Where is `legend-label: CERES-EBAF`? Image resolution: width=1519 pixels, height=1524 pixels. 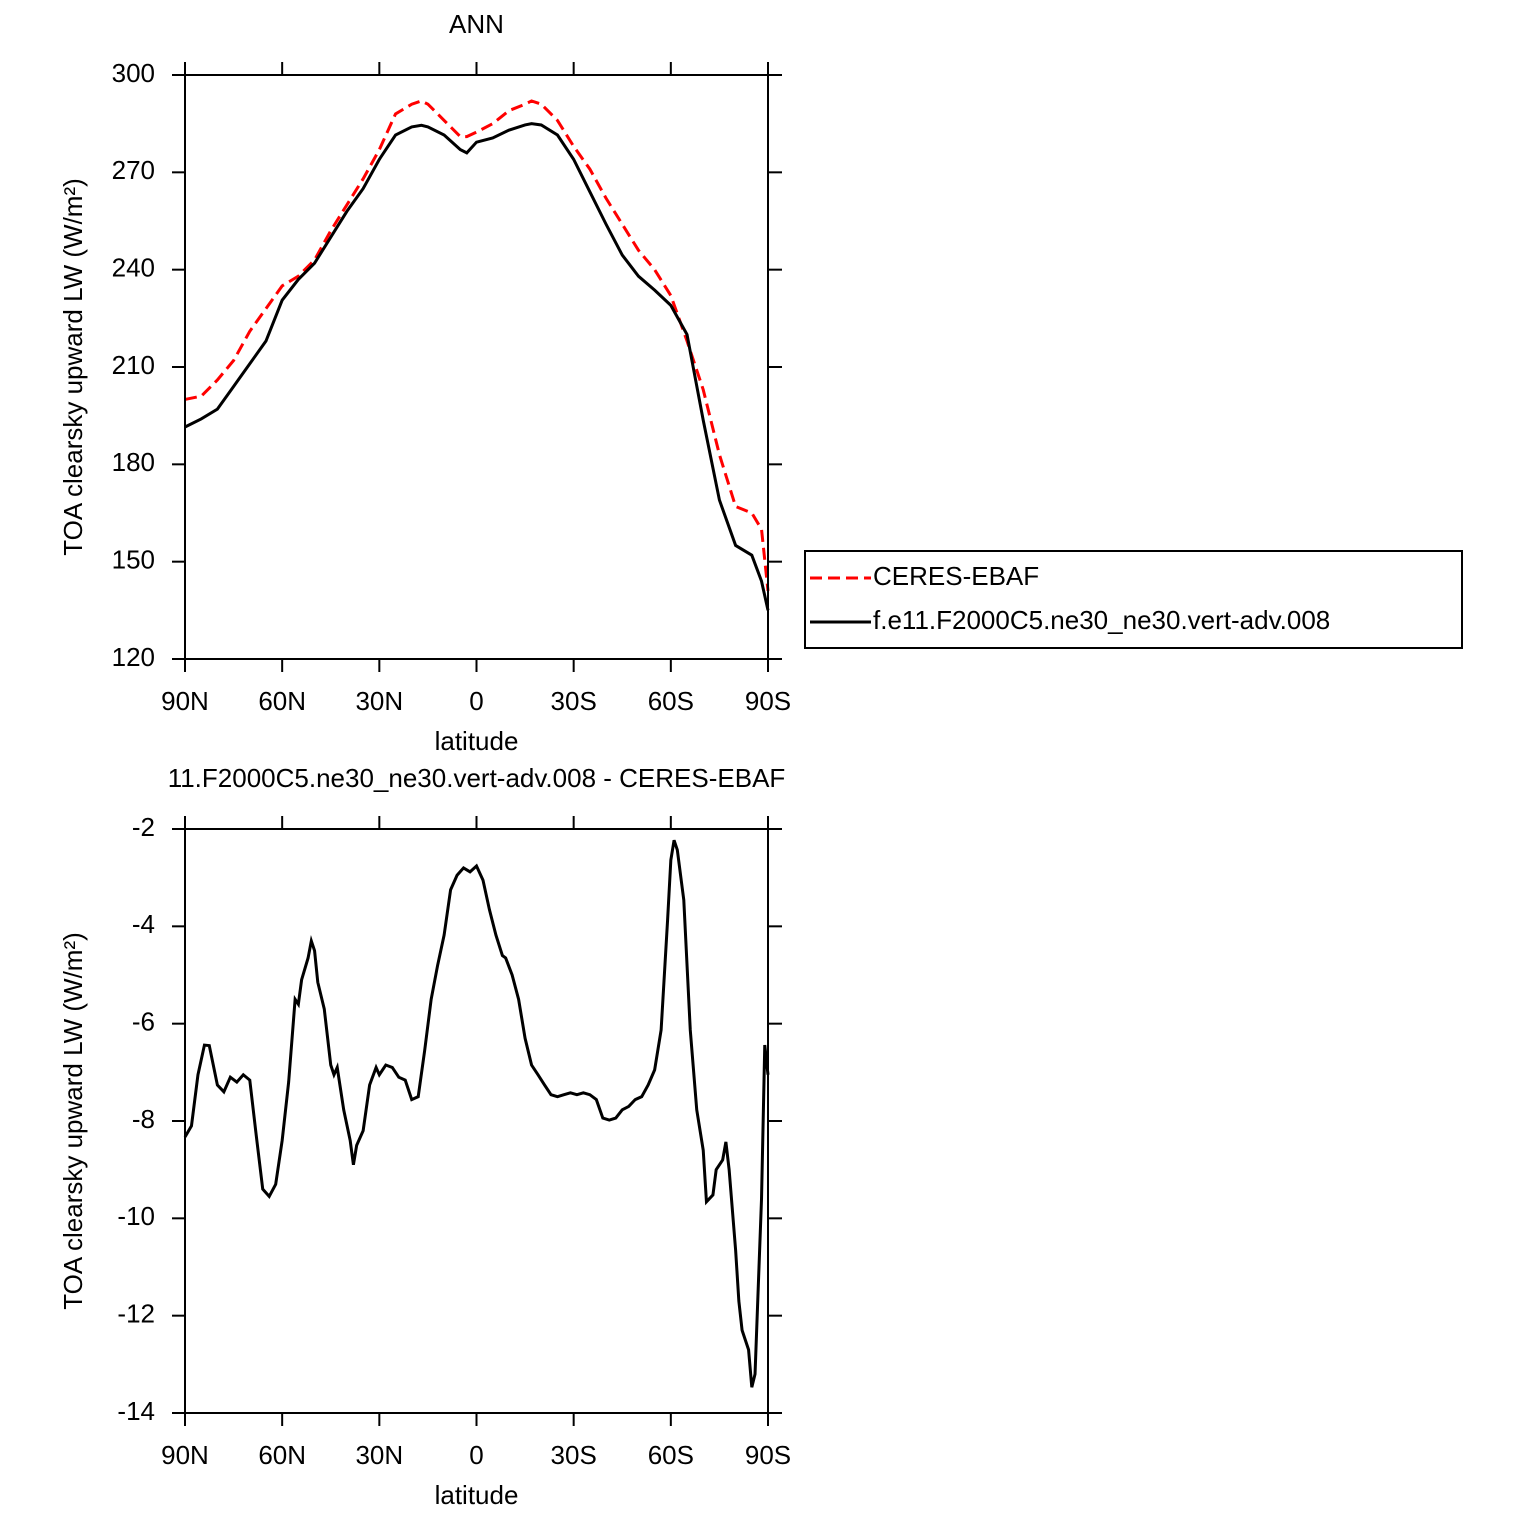
legend-label: CERES-EBAF is located at coordinates (956, 576).